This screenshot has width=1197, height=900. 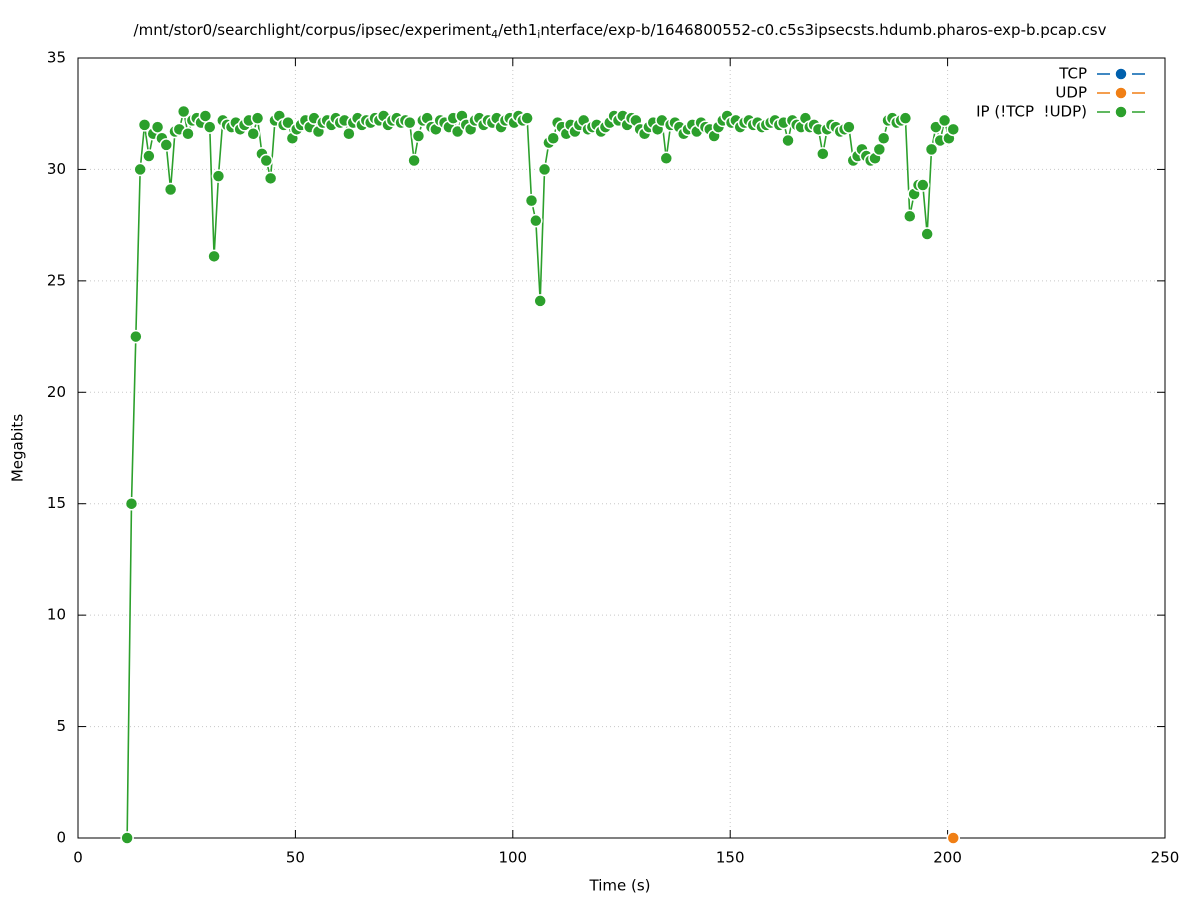 I want to click on x-tick-label: 100, so click(x=512, y=858).